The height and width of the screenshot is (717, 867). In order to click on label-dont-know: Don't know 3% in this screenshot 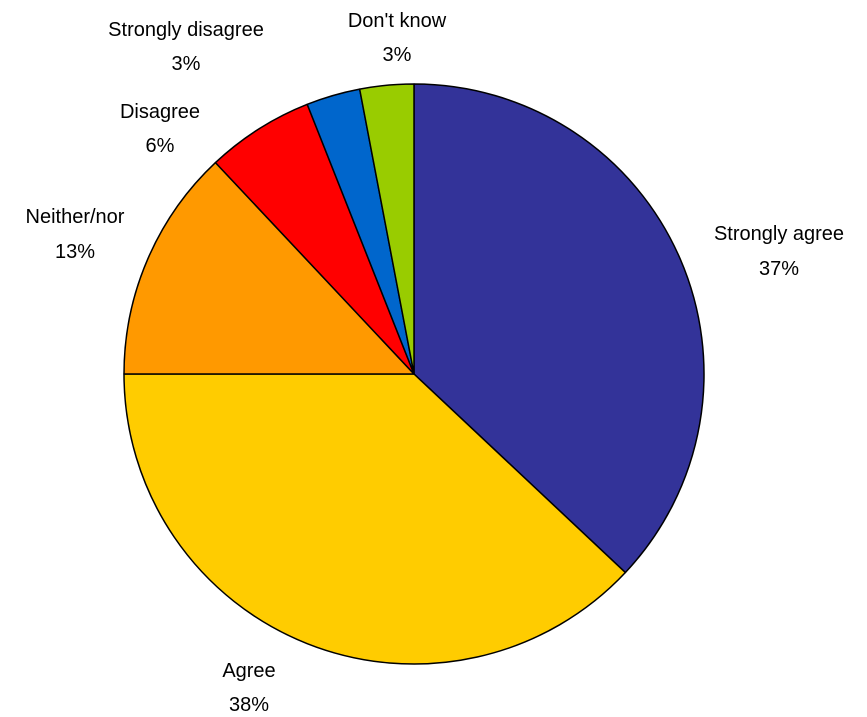, I will do `click(397, 38)`.